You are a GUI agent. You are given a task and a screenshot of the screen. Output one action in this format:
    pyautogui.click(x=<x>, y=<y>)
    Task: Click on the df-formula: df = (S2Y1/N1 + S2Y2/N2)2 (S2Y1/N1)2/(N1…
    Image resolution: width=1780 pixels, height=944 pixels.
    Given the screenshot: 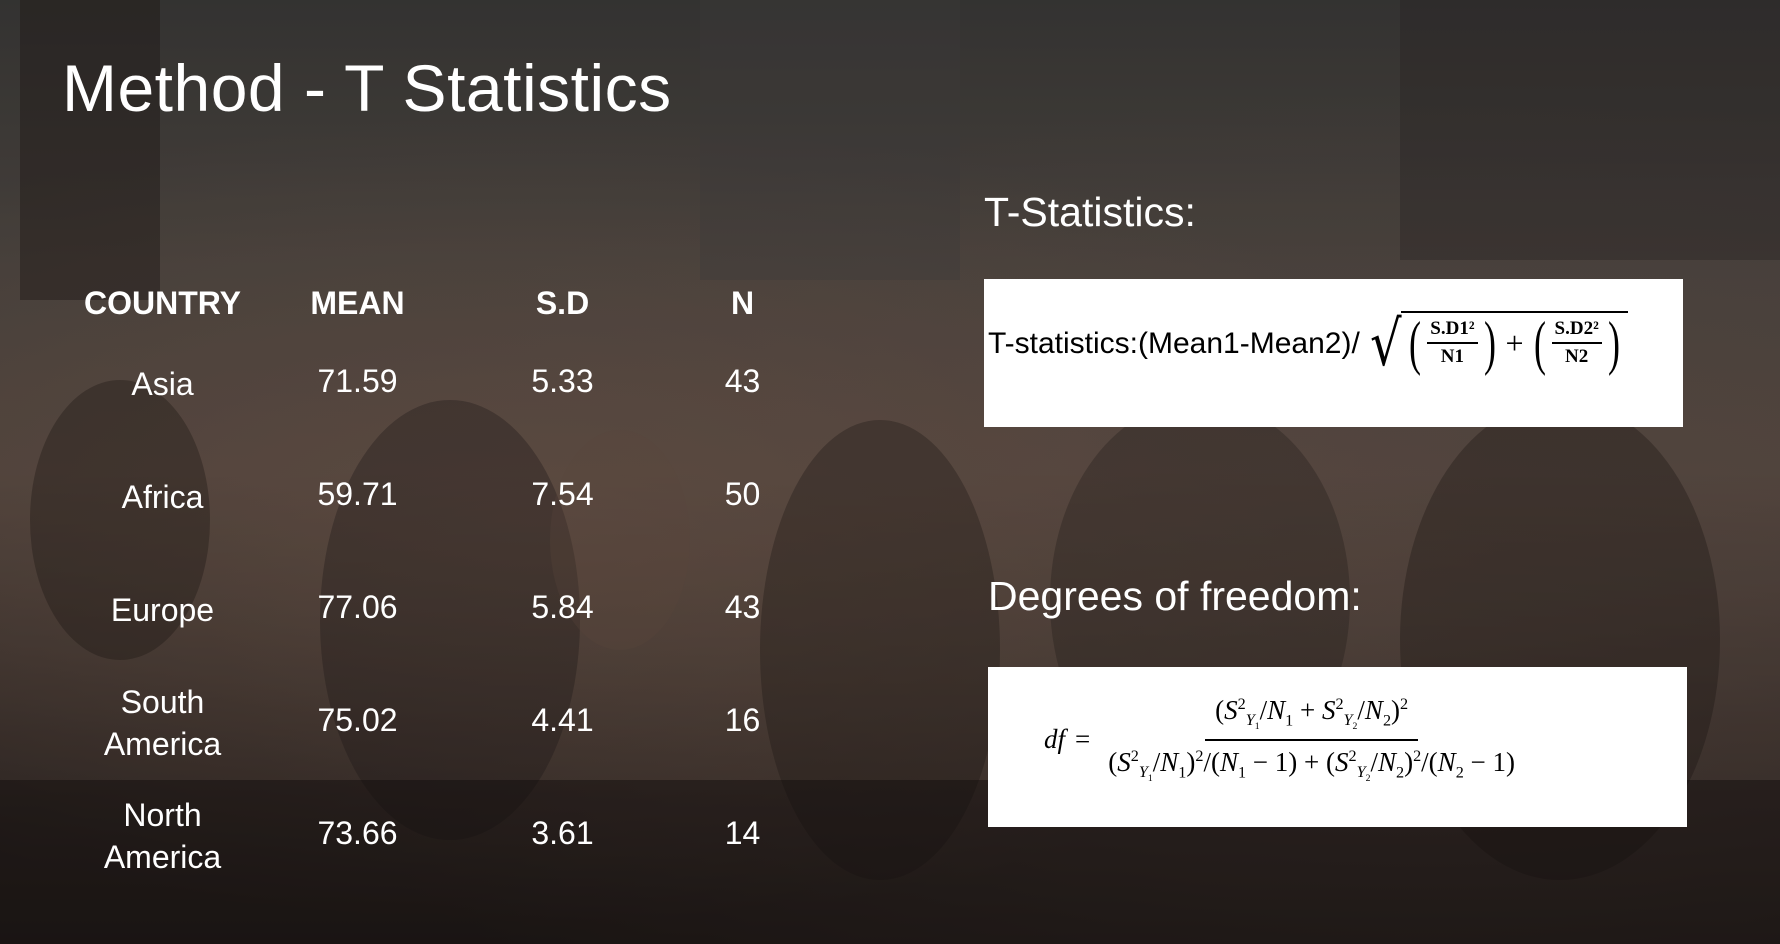 What is the action you would take?
    pyautogui.click(x=1283, y=739)
    